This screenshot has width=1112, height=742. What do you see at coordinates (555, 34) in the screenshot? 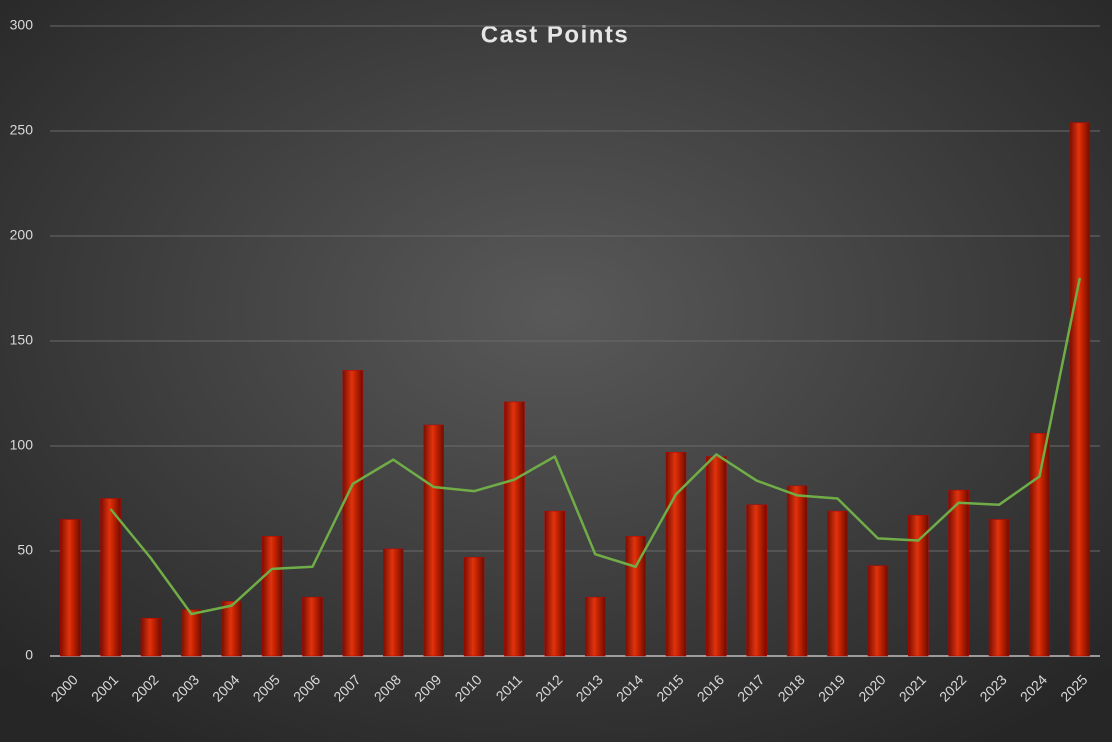
I see `chart-title: Cast Points` at bounding box center [555, 34].